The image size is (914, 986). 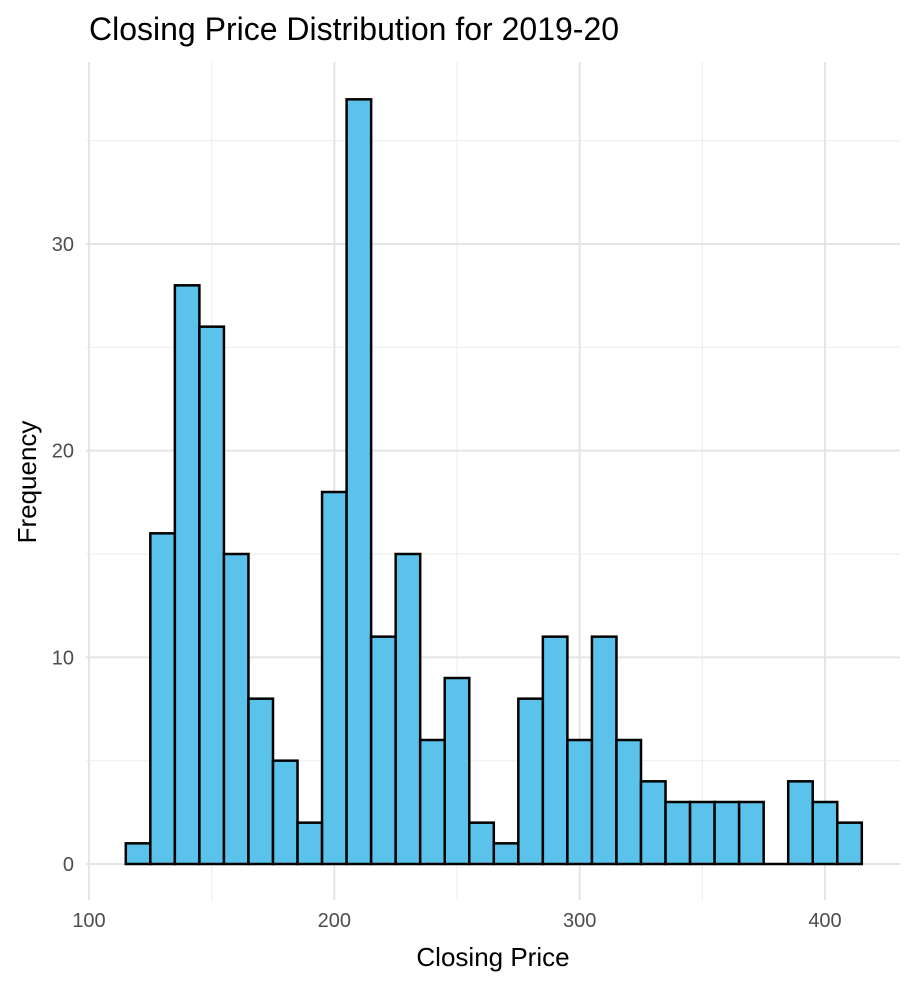 I want to click on y-tick-label: 0, so click(x=68, y=865).